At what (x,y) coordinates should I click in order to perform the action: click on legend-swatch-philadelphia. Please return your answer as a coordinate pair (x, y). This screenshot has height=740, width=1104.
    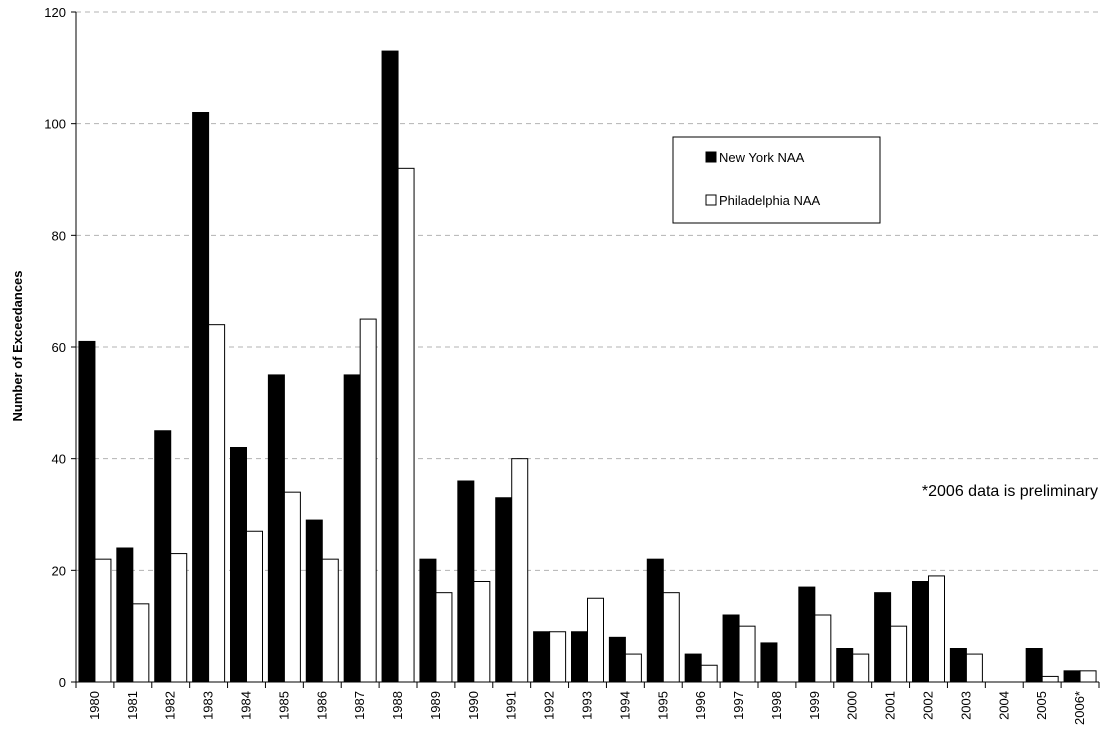
    Looking at the image, I should click on (711, 200).